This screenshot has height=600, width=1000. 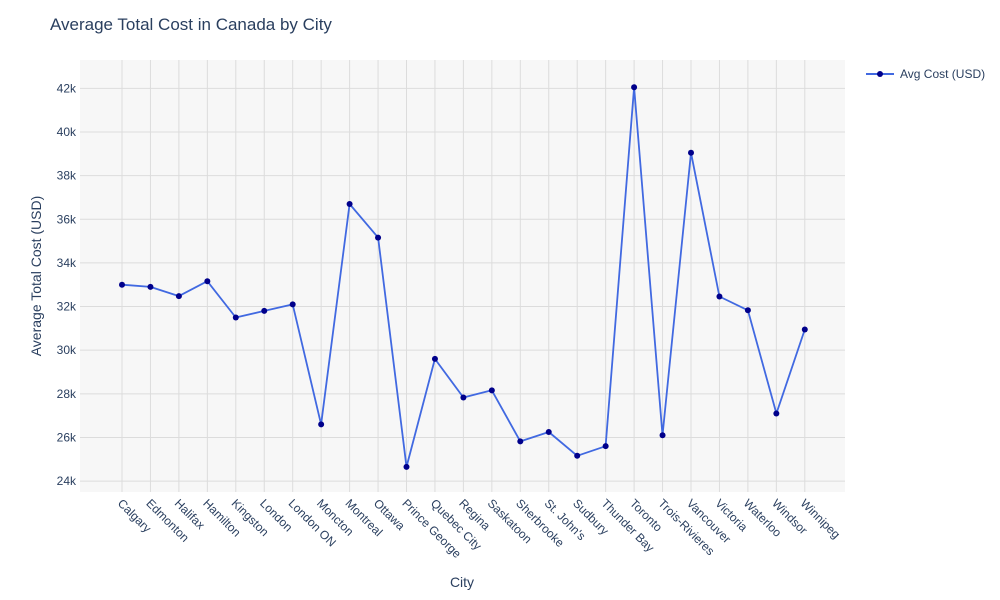 What do you see at coordinates (67, 263) in the screenshot?
I see `y-tick-label: 34k` at bounding box center [67, 263].